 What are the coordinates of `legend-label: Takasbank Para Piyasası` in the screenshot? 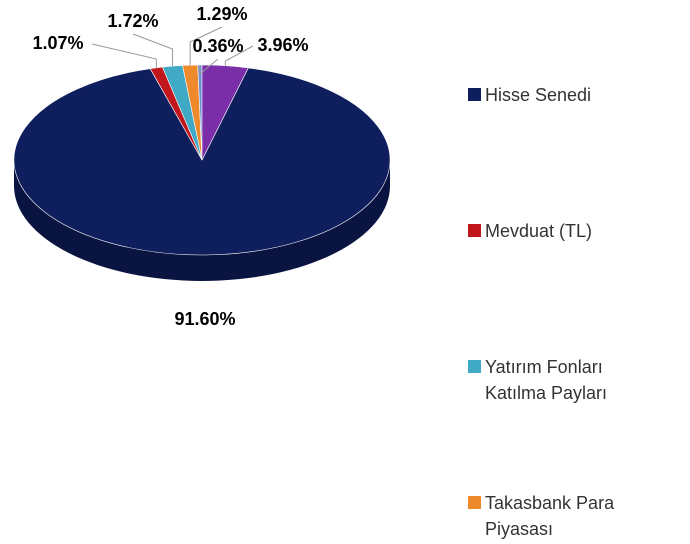 It's located at (550, 516).